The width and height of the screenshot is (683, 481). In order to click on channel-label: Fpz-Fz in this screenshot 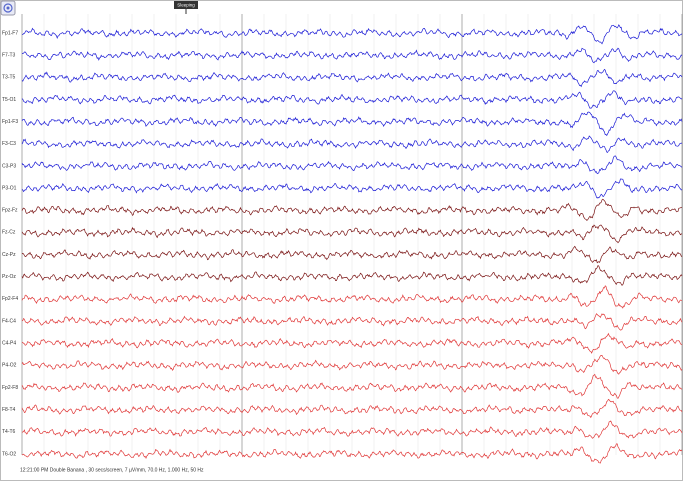, I will do `click(10, 211)`.